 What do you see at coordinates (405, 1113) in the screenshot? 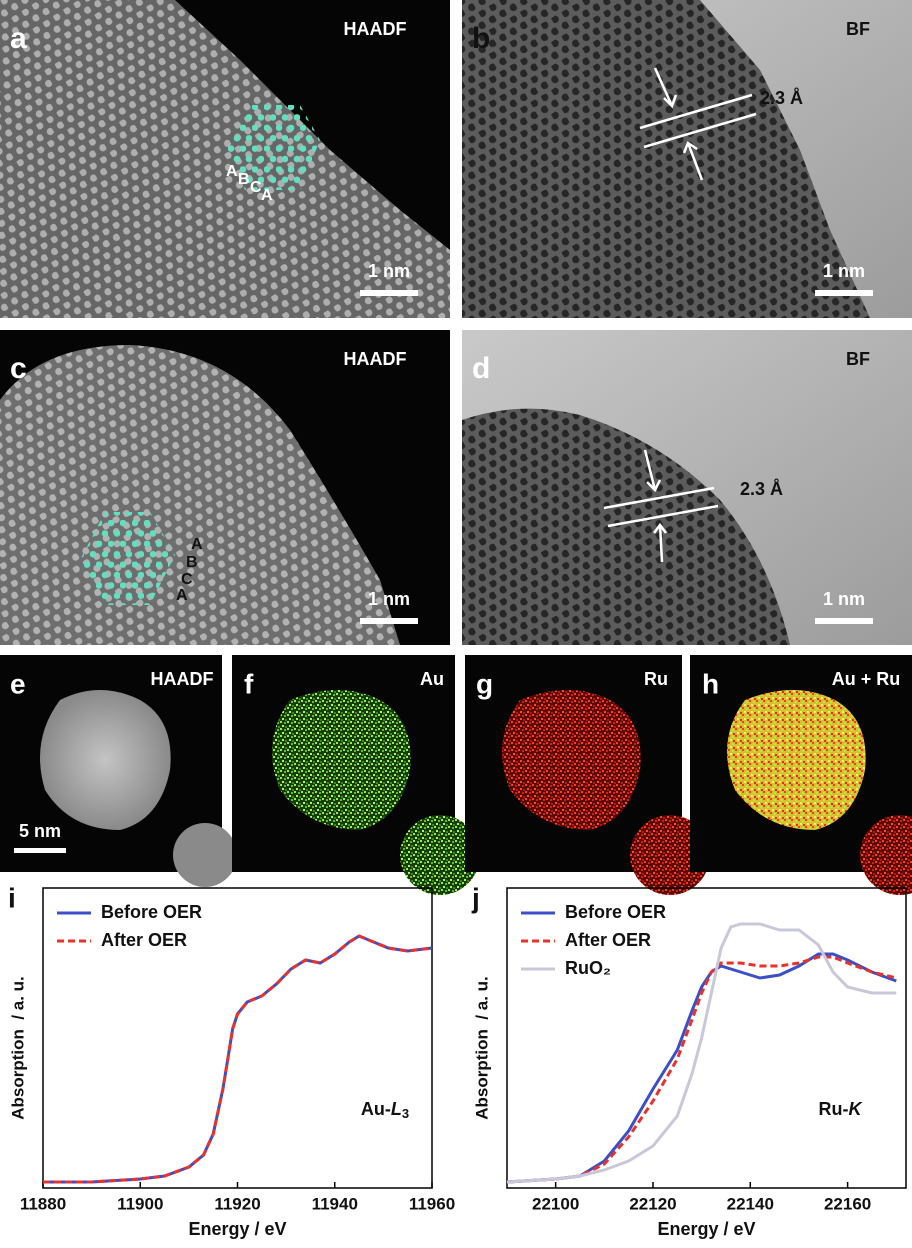
I see `annotation-part: 3` at bounding box center [405, 1113].